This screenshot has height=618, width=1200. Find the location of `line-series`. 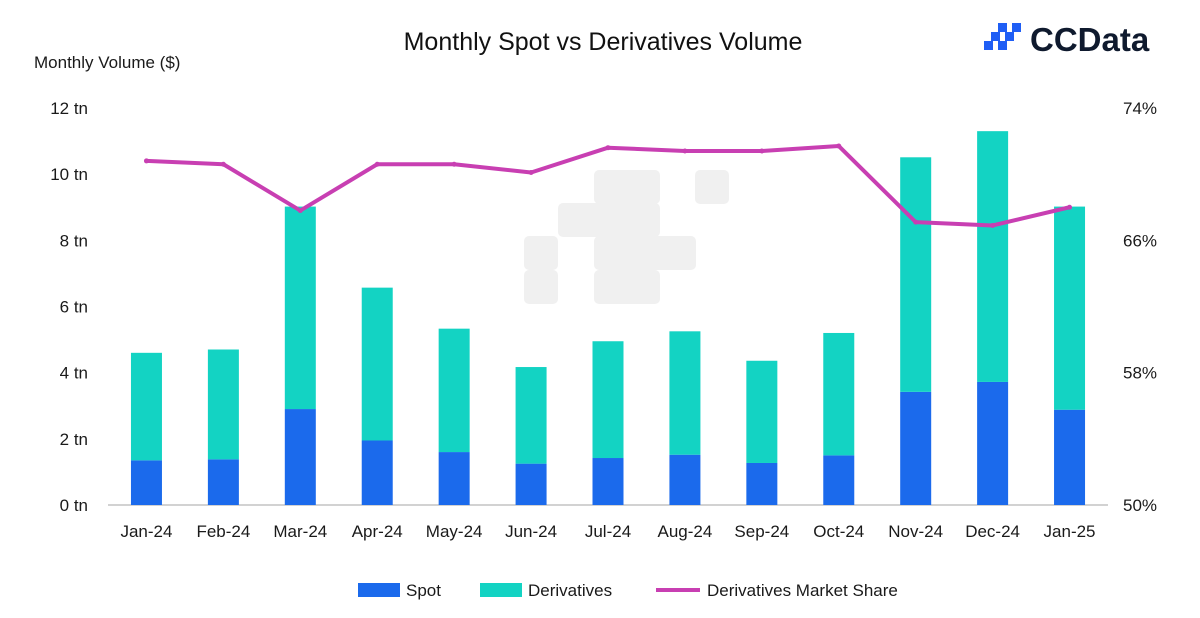

line-series is located at coordinates (608, 185).